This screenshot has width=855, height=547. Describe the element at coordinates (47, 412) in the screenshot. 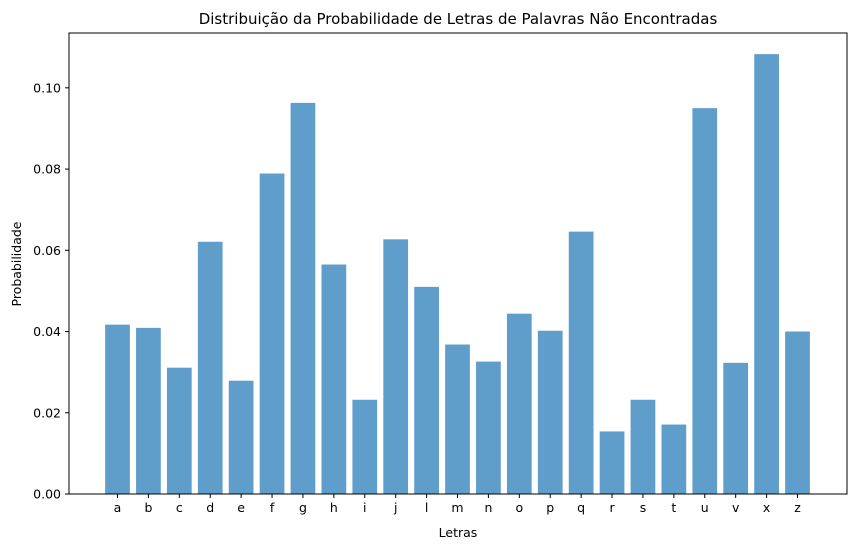

I see `y-tick-label-1: 0.02` at that location.